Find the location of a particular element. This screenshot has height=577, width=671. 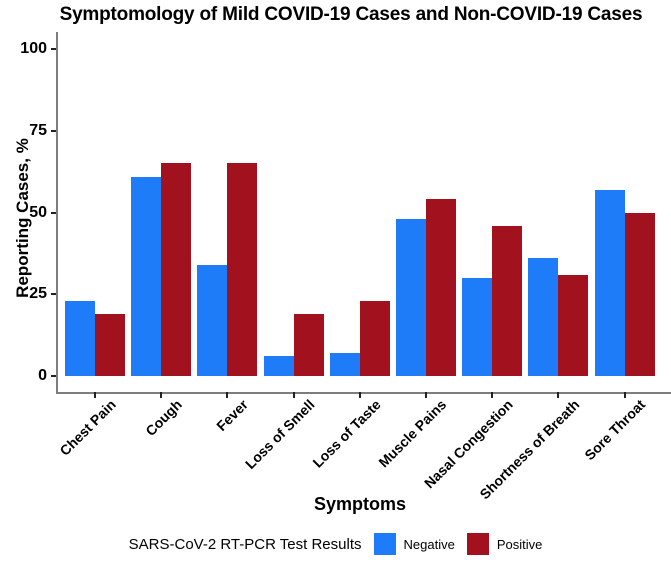

x-tick-nasal-congestion is located at coordinates (492, 395).